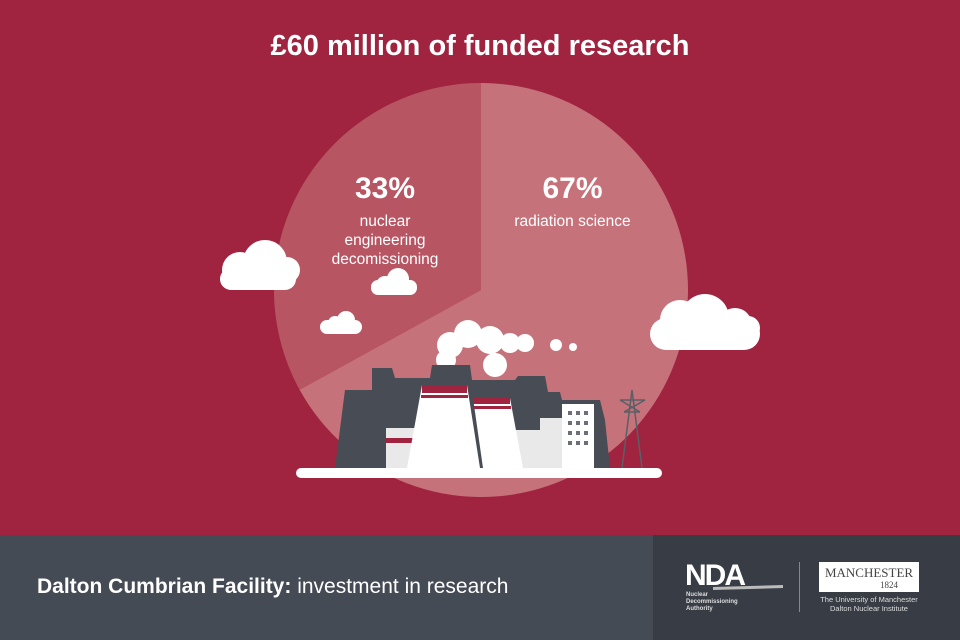 This screenshot has width=960, height=640. Describe the element at coordinates (385, 240) in the screenshot. I see `slice-category: nuclear engineering decomissioning` at that location.